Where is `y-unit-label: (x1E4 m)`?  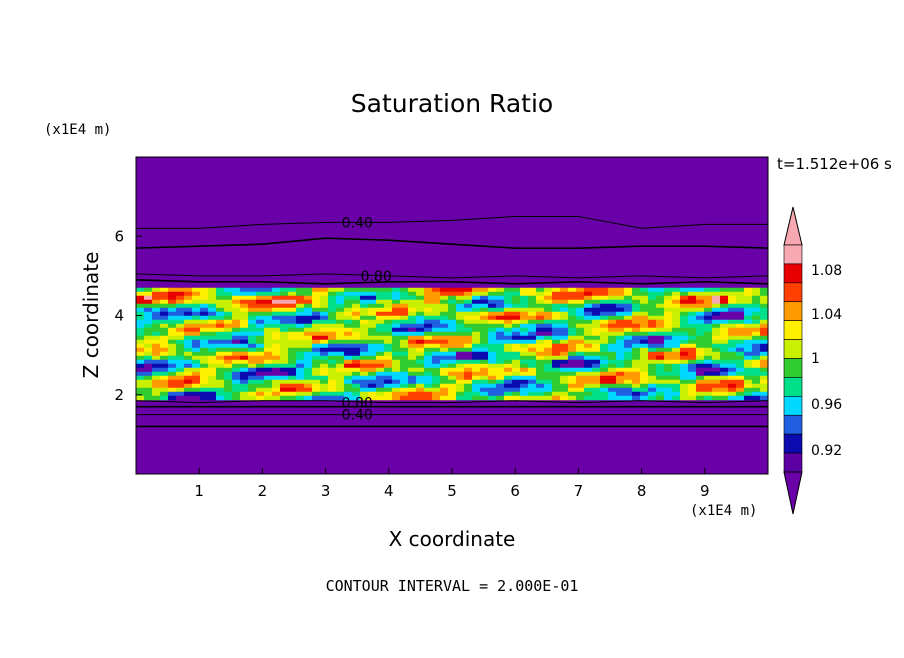
y-unit-label: (x1E4 m) is located at coordinates (77, 130).